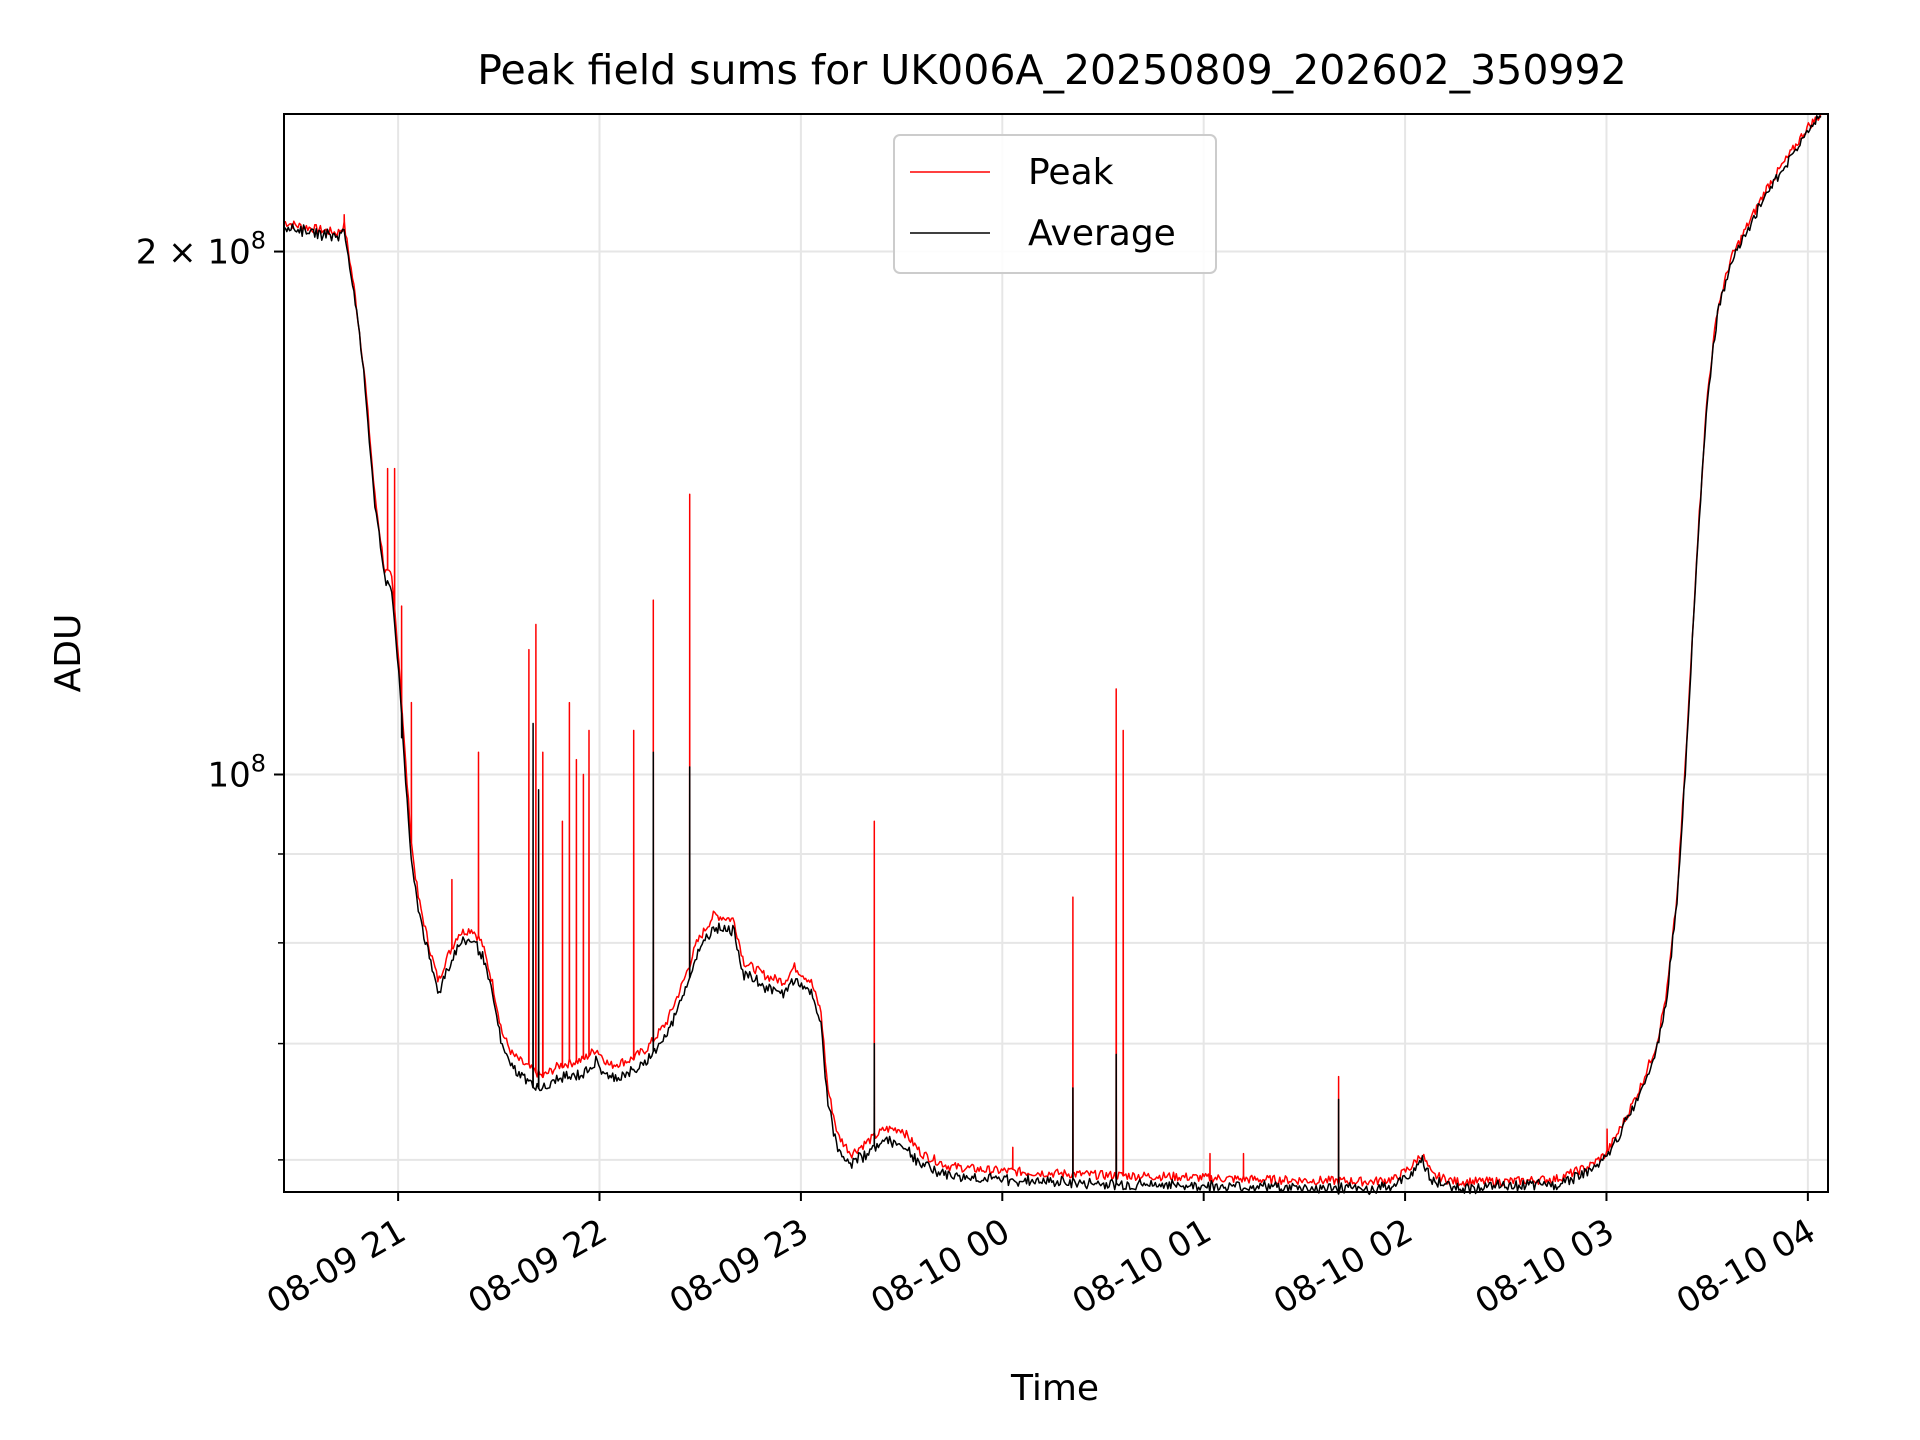  Describe the element at coordinates (210, 694) in the screenshot. I see `y-axis-ticks: 2 × 108 108` at that location.